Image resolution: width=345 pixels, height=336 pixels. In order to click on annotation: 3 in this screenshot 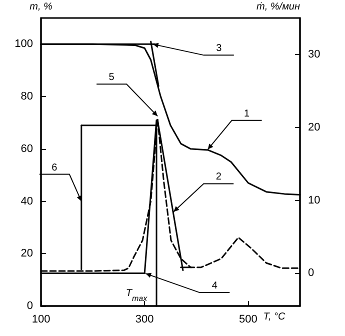, I will do `click(219, 48)`.